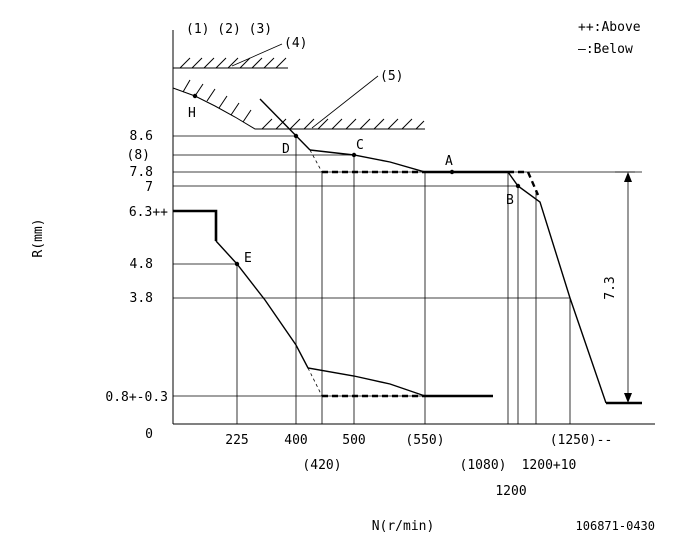  I want to click on lower-step, so click(195, 225).